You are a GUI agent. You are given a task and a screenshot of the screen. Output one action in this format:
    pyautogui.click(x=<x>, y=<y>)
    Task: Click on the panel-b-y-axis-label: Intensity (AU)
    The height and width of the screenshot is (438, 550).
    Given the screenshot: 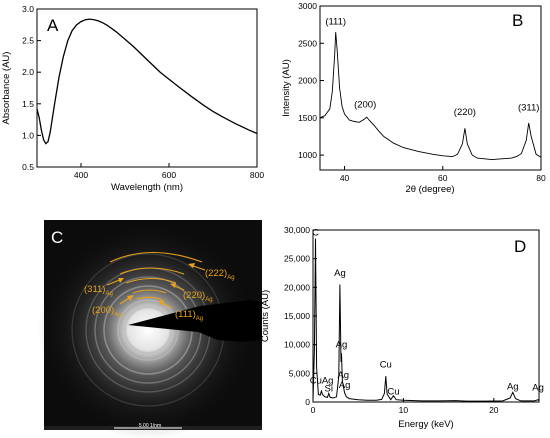 What is the action you would take?
    pyautogui.click(x=286, y=88)
    